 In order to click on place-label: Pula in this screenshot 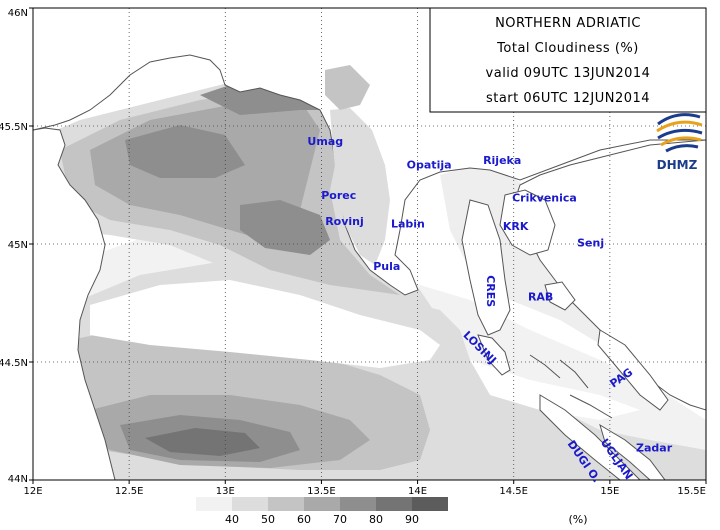, I will do `click(386, 266)`.